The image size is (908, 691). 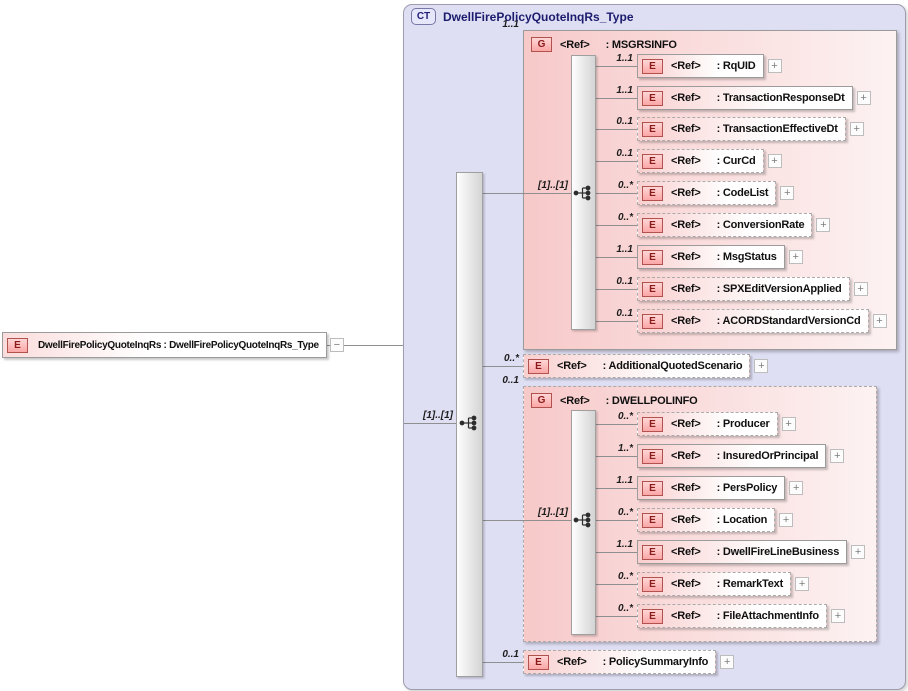 I want to click on element-row: E <Ref> : ACORDStandardVersionCd +, so click(x=762, y=321).